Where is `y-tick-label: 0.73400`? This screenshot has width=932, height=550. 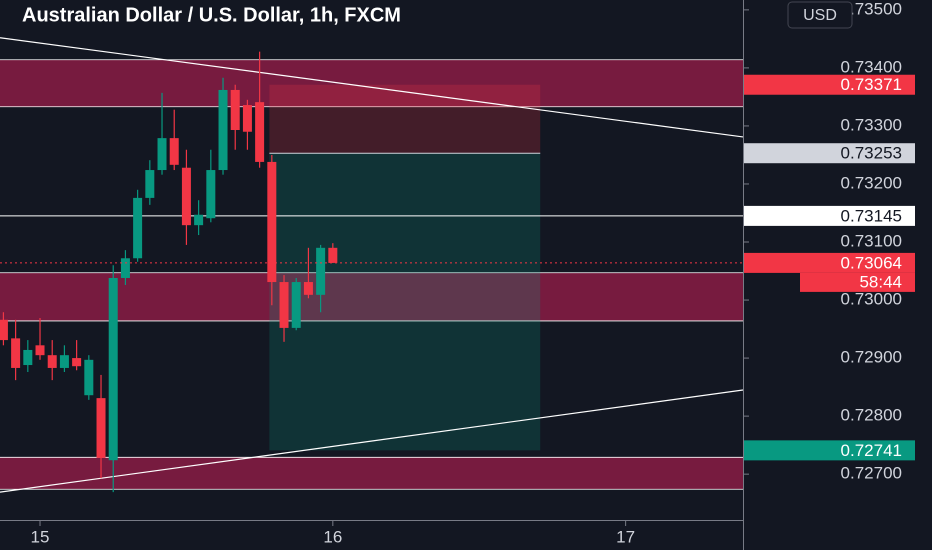 y-tick-label: 0.73400 is located at coordinates (871, 66).